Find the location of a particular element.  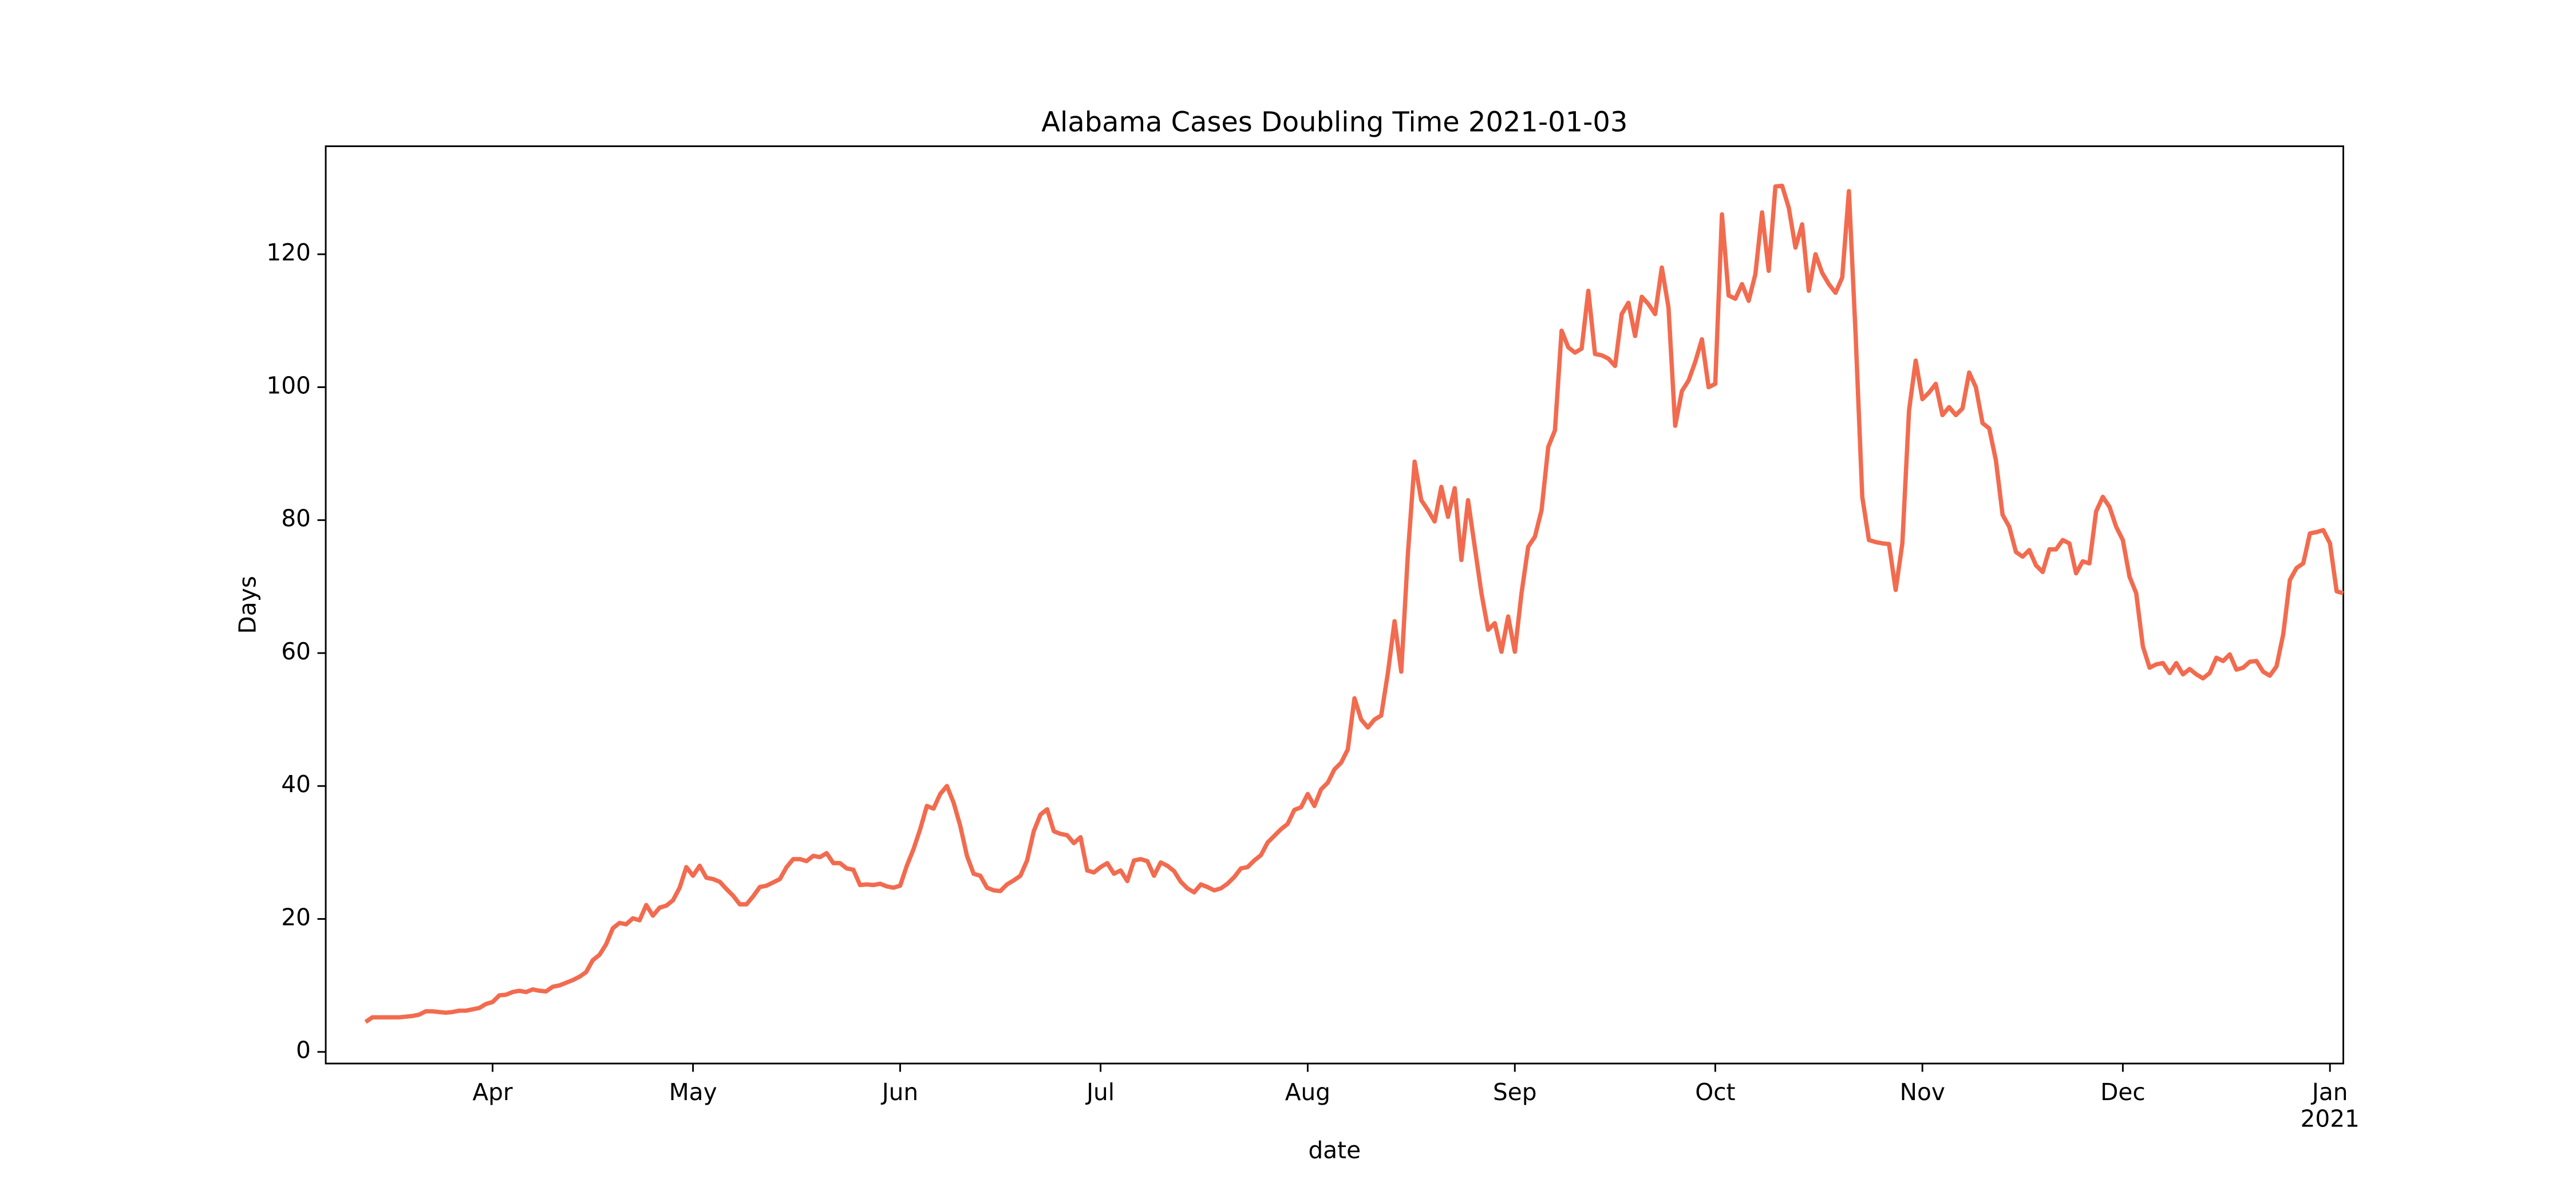

y-tick-label: 100 is located at coordinates (288, 385).